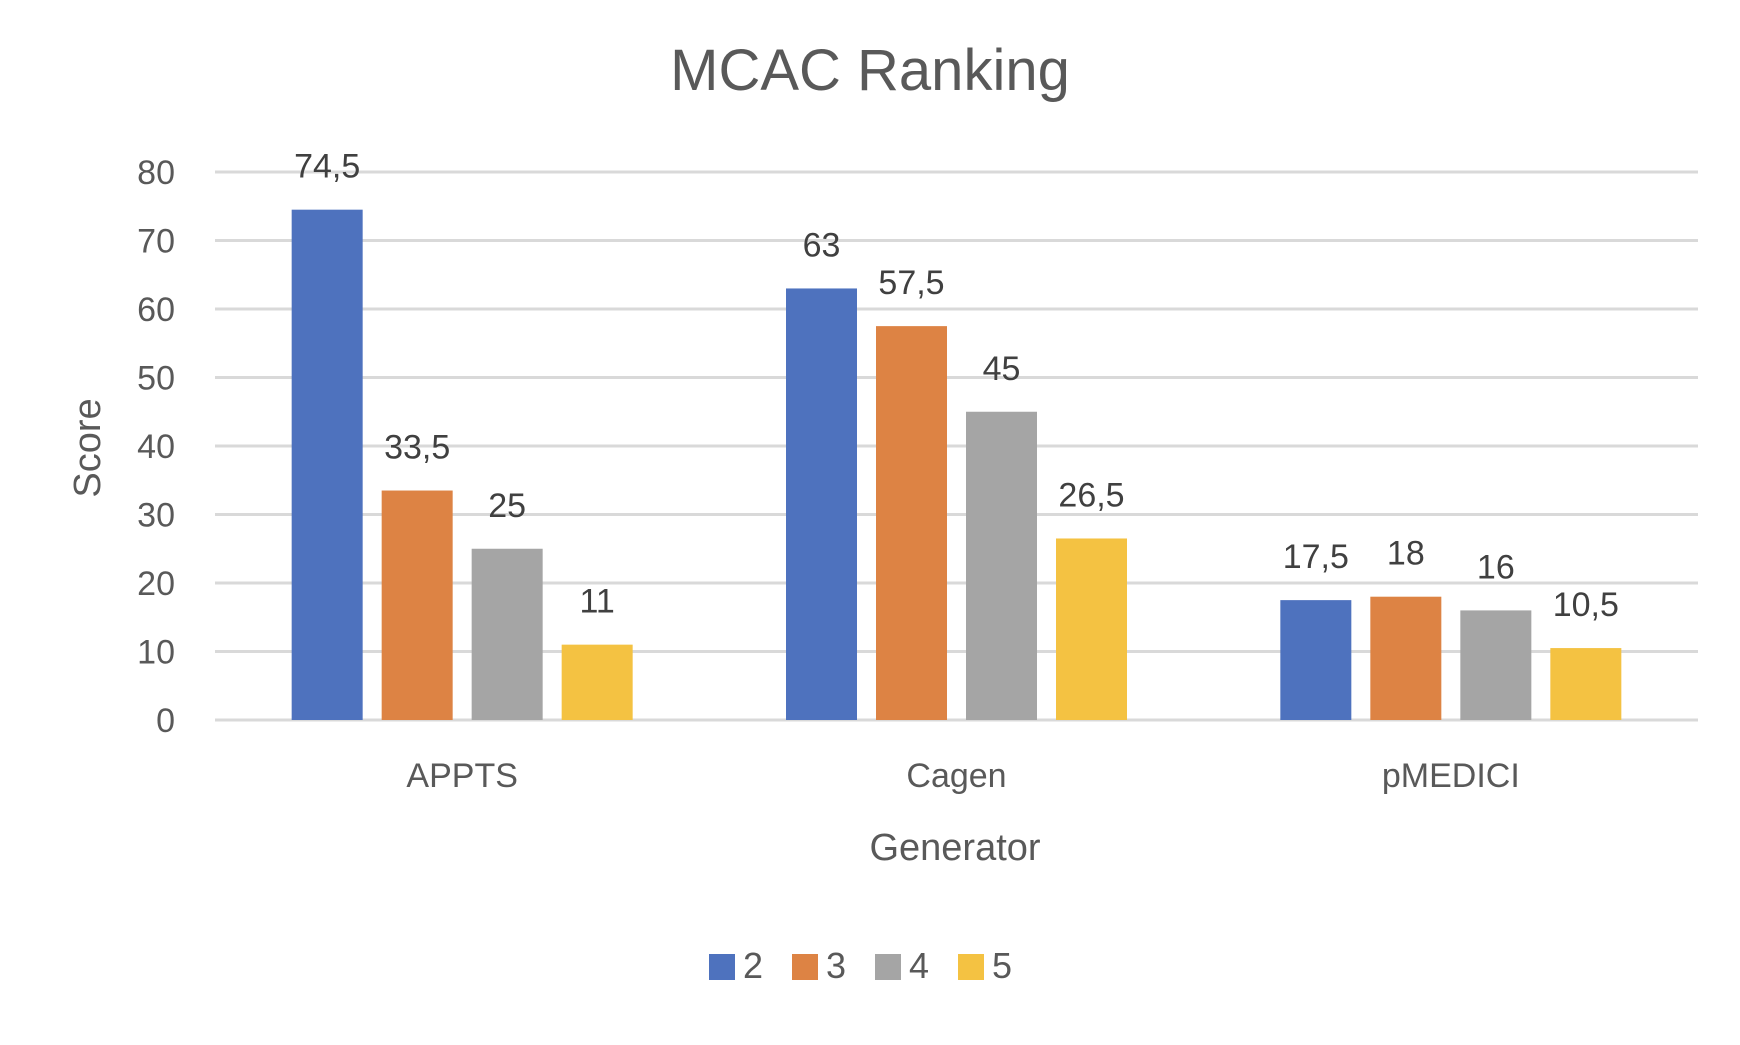  Describe the element at coordinates (1002, 369) in the screenshot. I see `data-label: 45` at that location.